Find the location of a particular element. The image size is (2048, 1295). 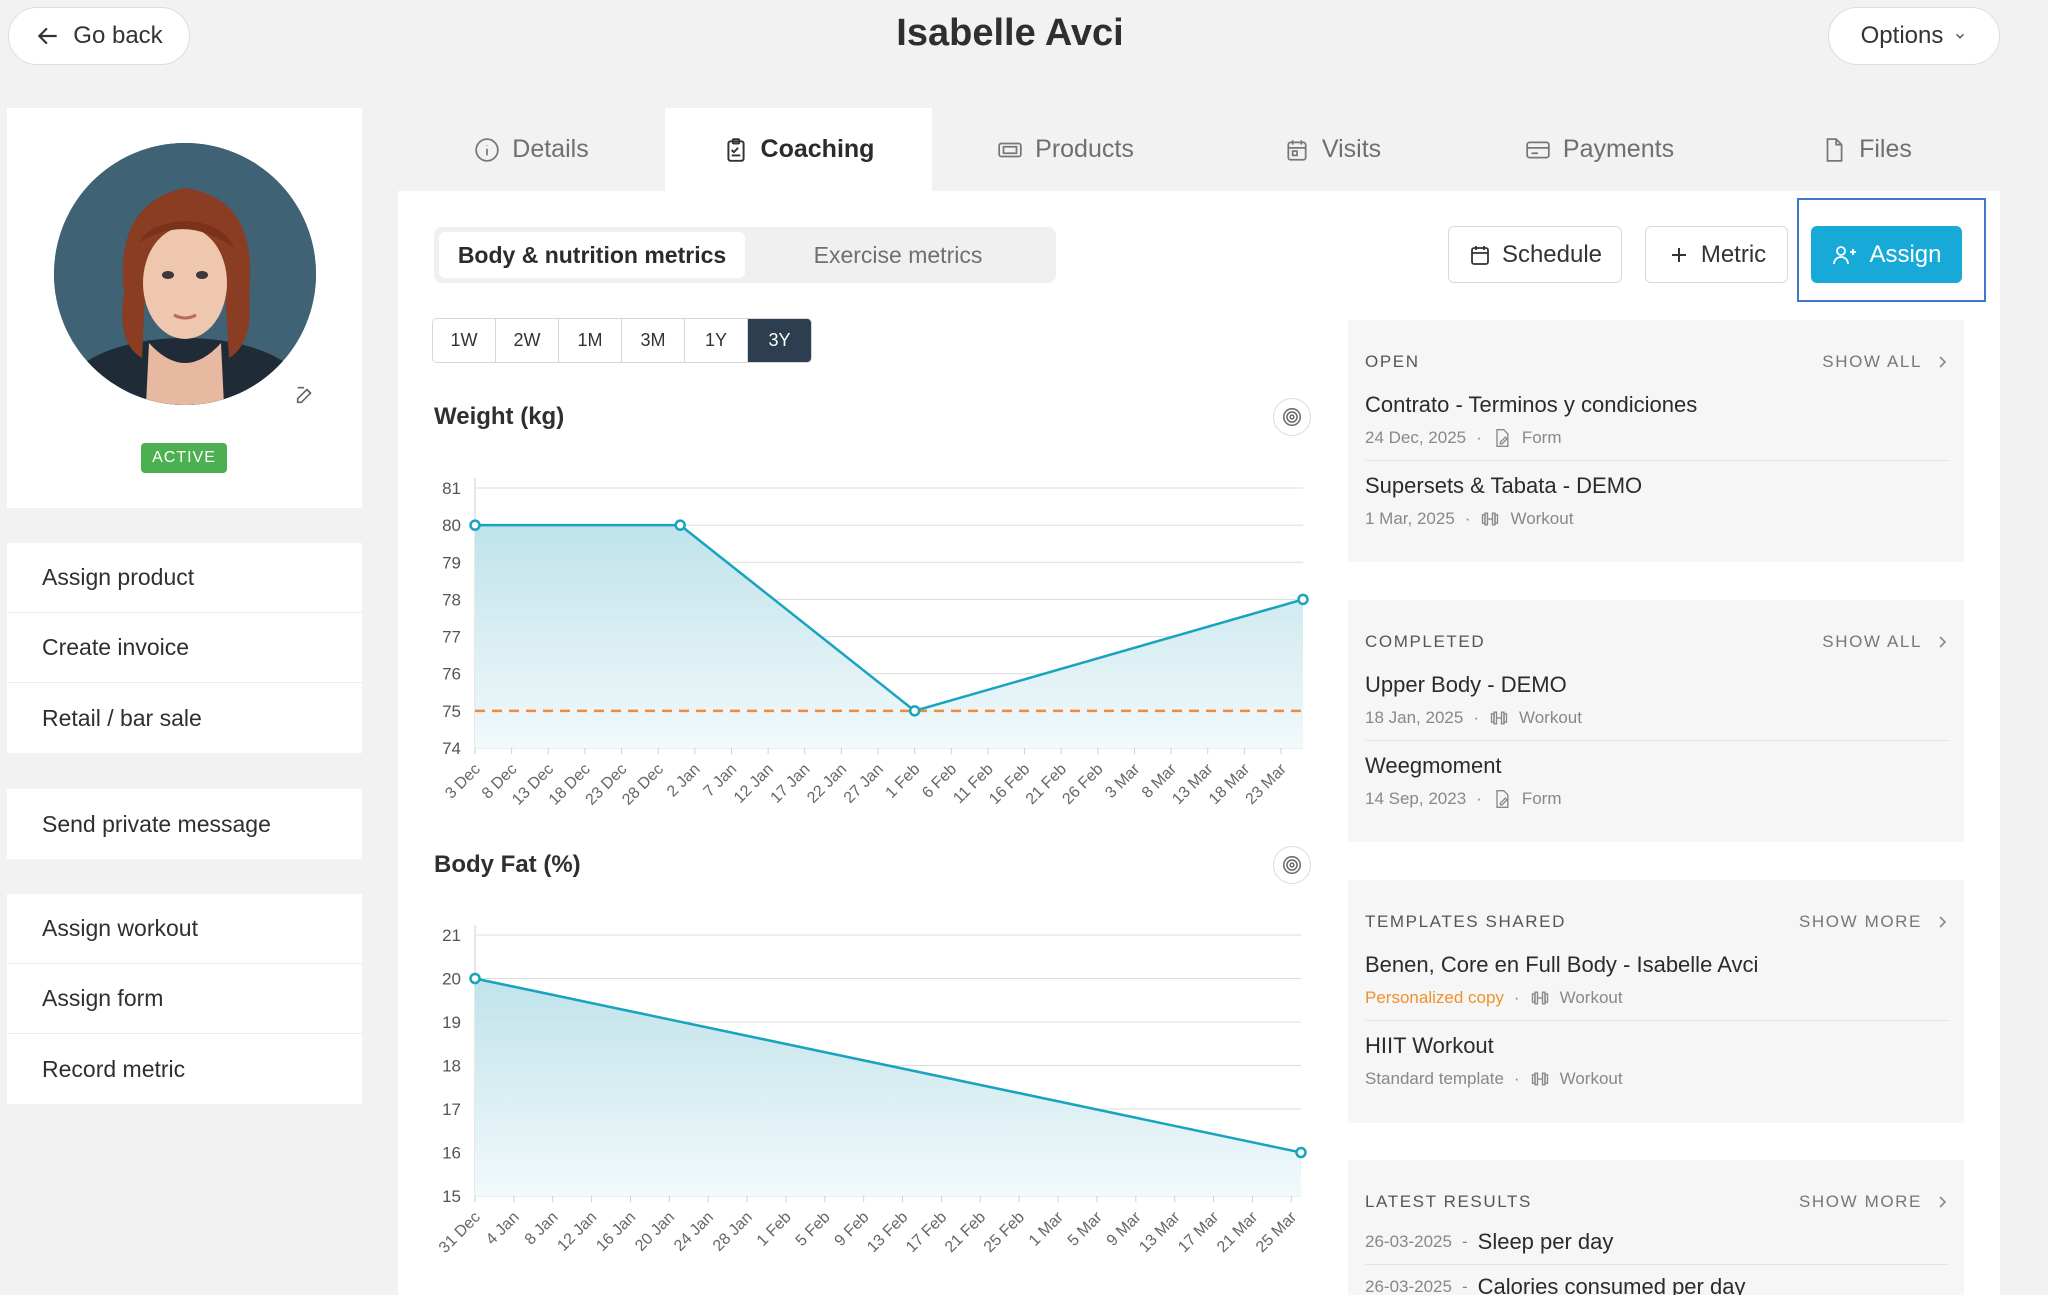

body-nutrition-metrics-tab: Body & nutrition metrics is located at coordinates (592, 255).